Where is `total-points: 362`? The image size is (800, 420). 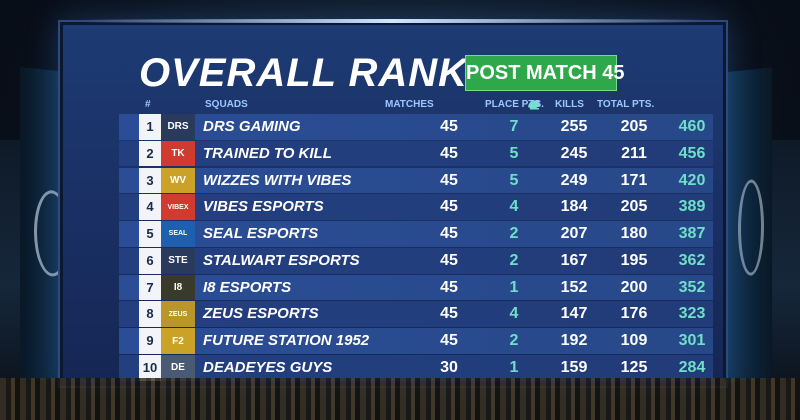
total-points: 362 is located at coordinates (692, 260).